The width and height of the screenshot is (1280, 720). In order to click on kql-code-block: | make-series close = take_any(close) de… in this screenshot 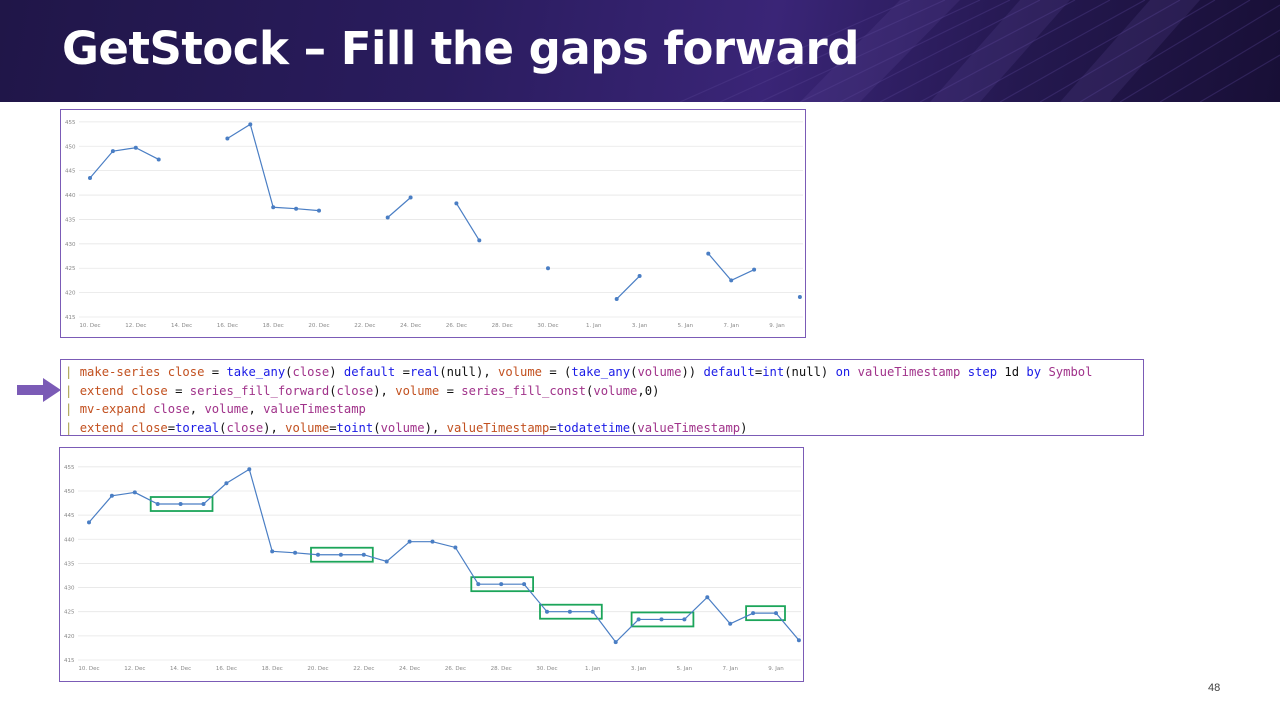, I will do `click(602, 397)`.